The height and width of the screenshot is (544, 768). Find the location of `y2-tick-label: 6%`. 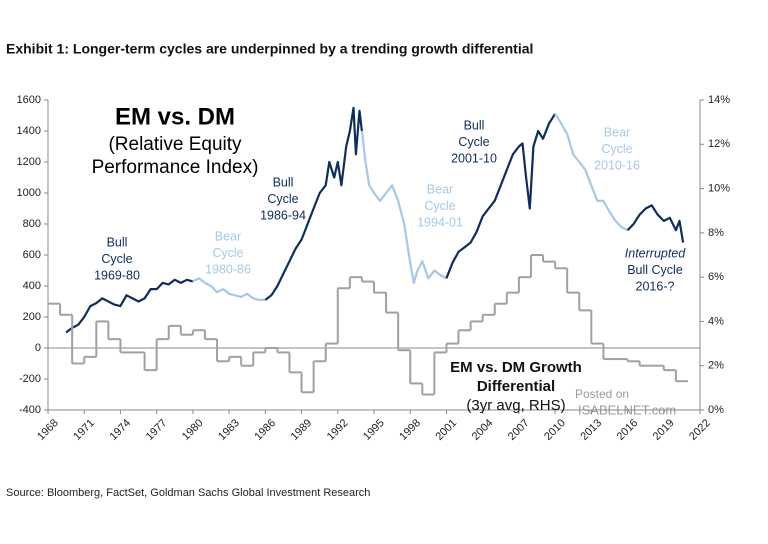

y2-tick-label: 6% is located at coordinates (716, 277).